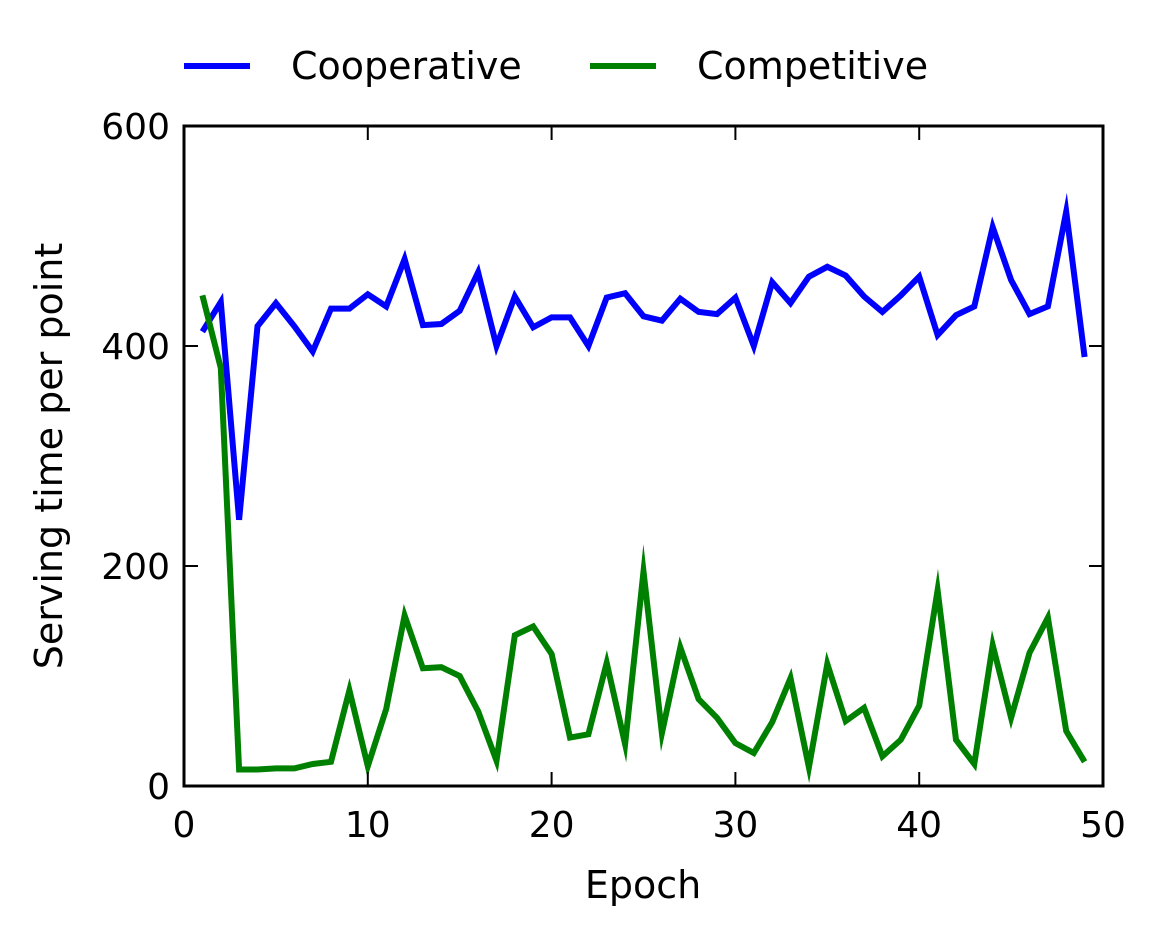 This screenshot has width=1156, height=943. I want to click on legend-label-competitive: Competitive, so click(812, 66).